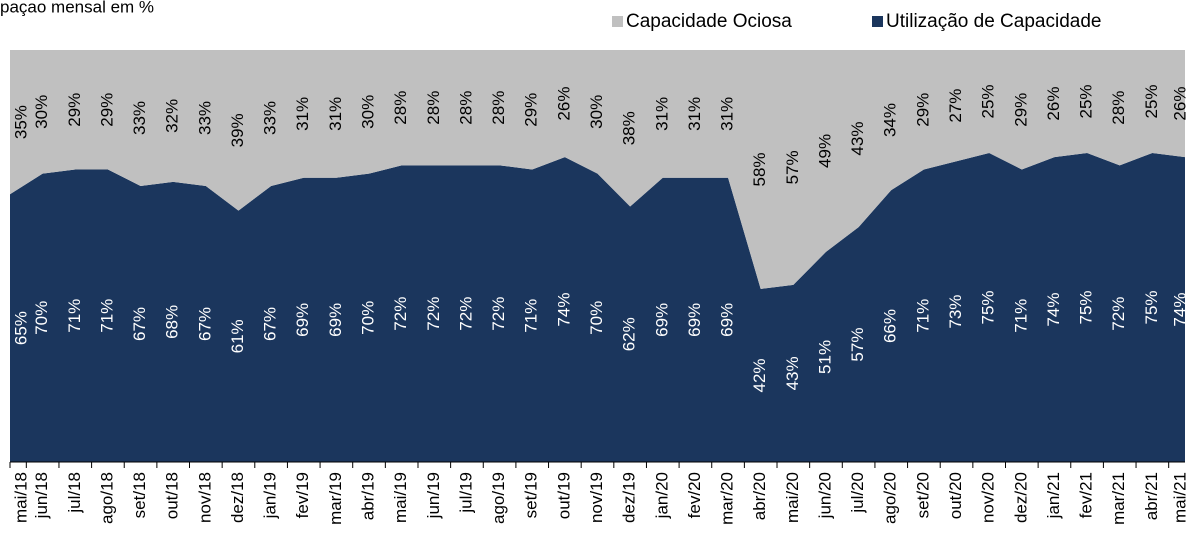 The height and width of the screenshot is (552, 1189). I want to click on x-tick-label: mar/21, so click(1118, 498).